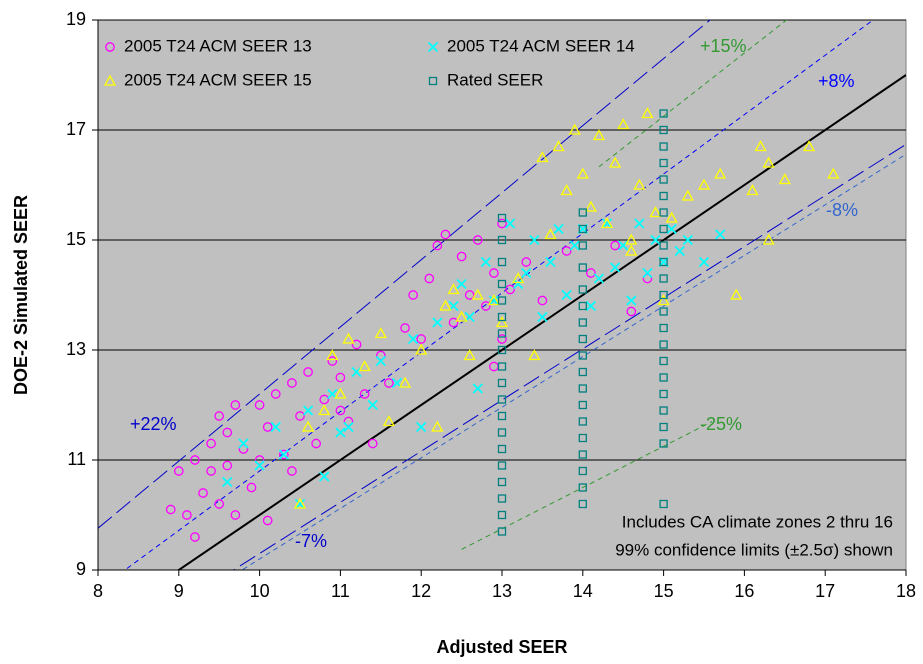 This screenshot has width=923, height=664. Describe the element at coordinates (906, 591) in the screenshot. I see `x-tick-label: 18` at that location.